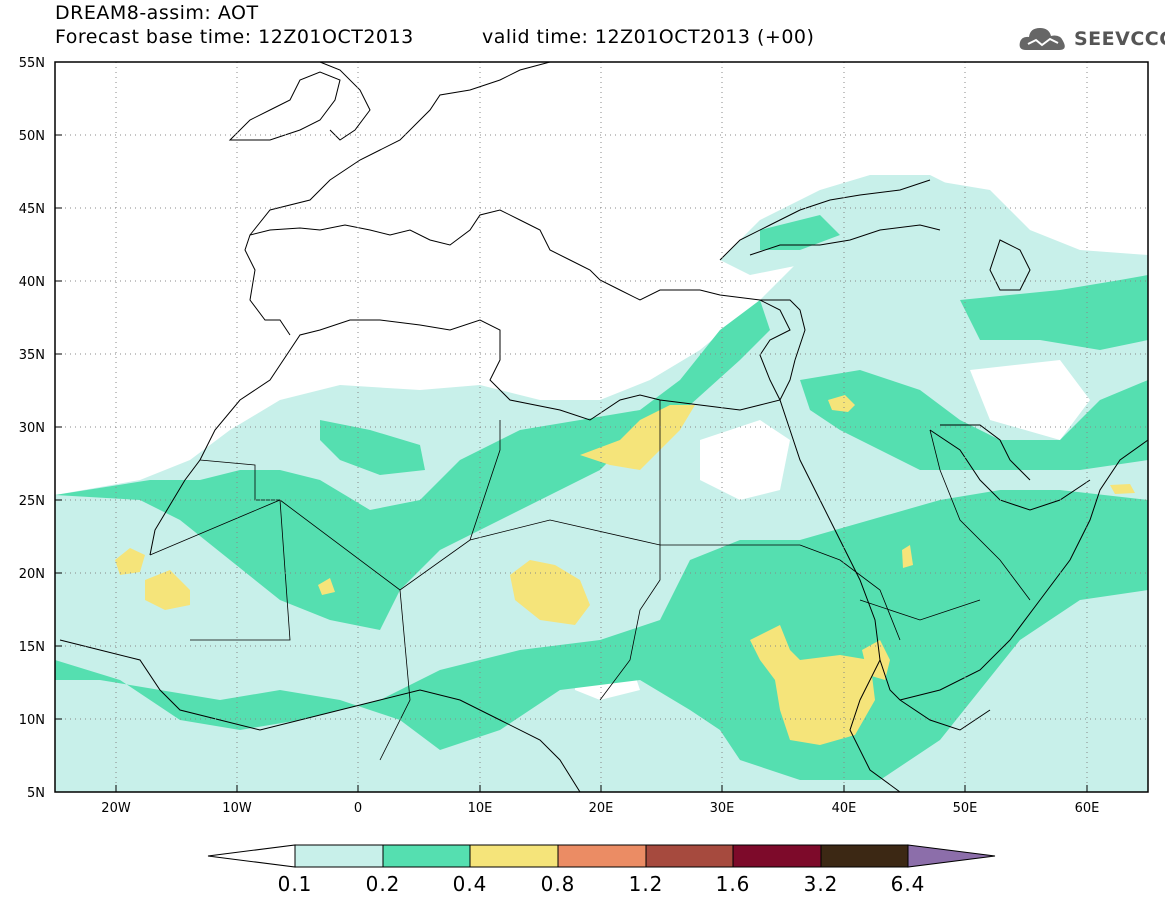  What do you see at coordinates (1122, 489) in the screenshot?
I see `aot-contour-0.4-h` at bounding box center [1122, 489].